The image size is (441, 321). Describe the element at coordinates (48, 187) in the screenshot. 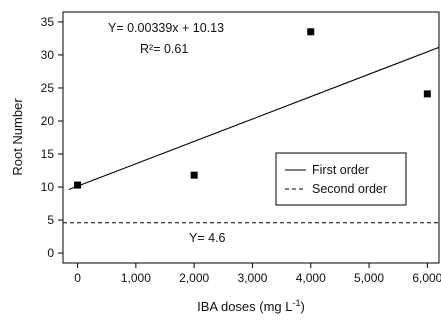

I see `y-tick-label: 10` at that location.